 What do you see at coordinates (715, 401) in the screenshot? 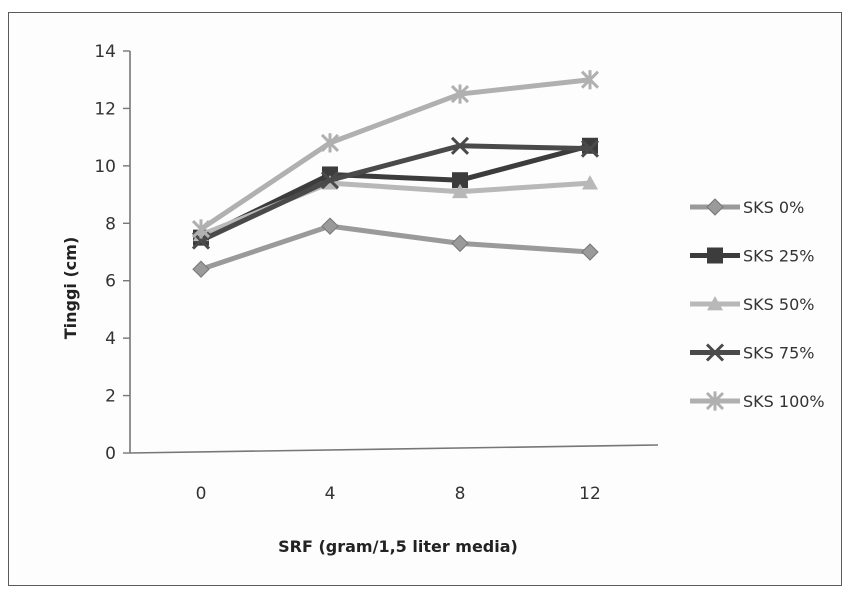
I see `asterisk-marker-icon` at bounding box center [715, 401].